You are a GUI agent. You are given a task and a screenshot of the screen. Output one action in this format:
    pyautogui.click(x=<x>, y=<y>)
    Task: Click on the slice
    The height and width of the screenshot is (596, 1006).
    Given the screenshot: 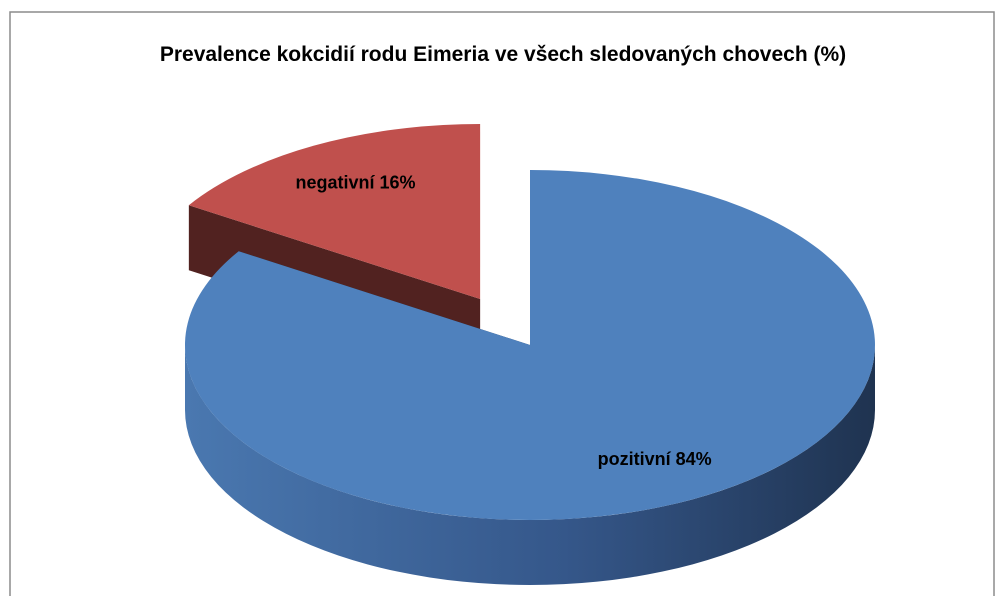 What is the action you would take?
    pyautogui.click(x=334, y=211)
    